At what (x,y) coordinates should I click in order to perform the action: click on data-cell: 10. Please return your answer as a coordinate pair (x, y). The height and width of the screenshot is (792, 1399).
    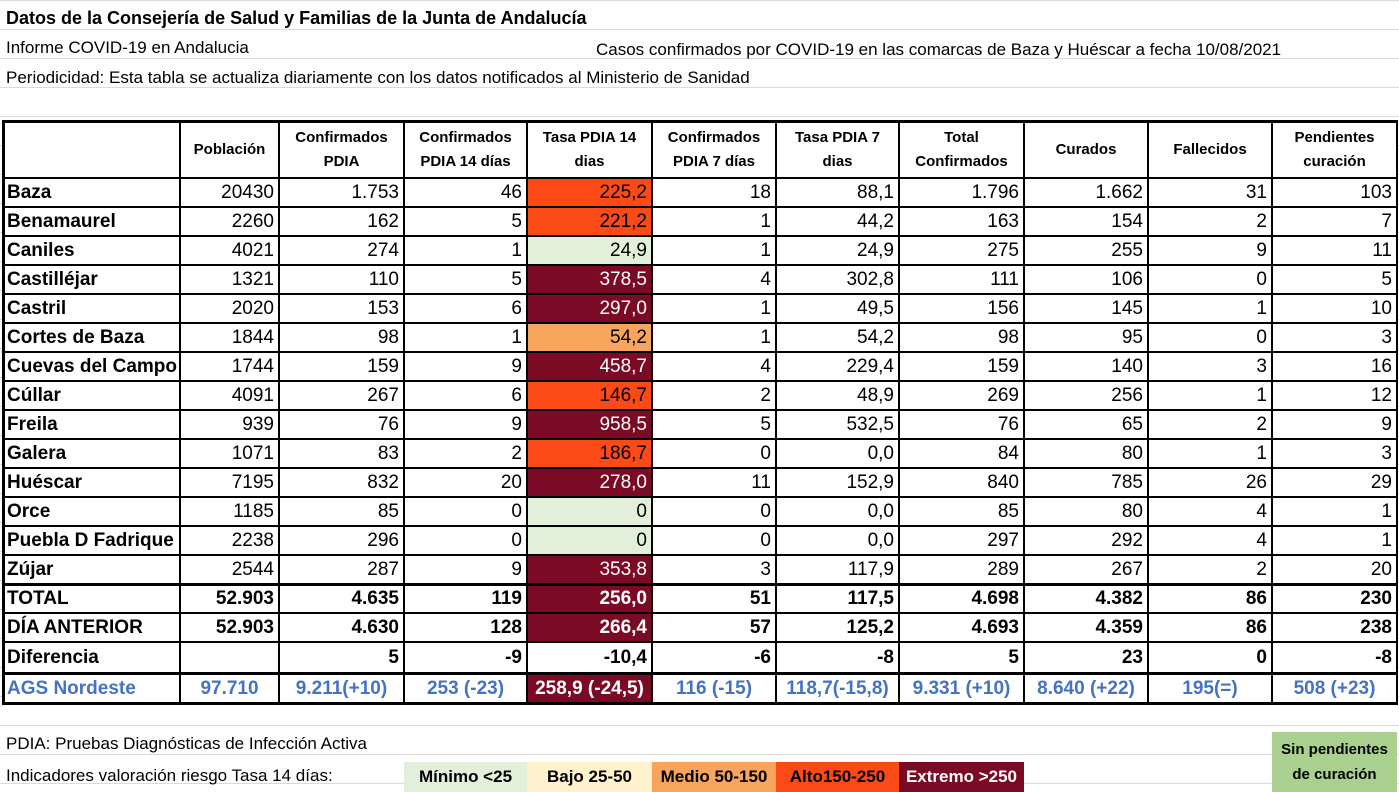
    Looking at the image, I should click on (1334, 308).